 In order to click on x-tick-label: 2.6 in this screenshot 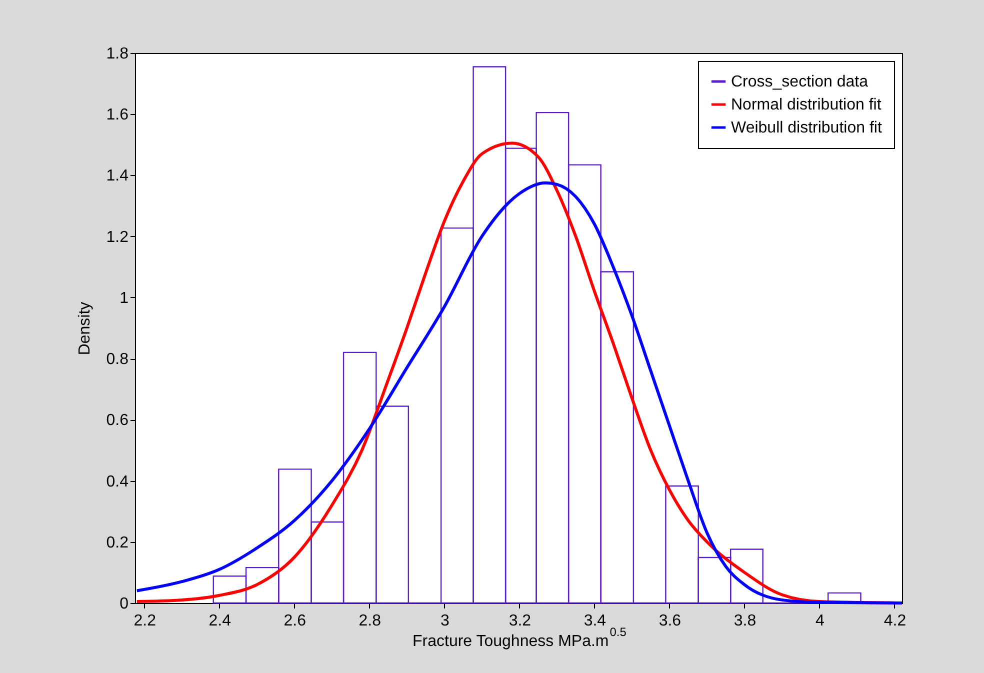, I will do `click(295, 621)`.